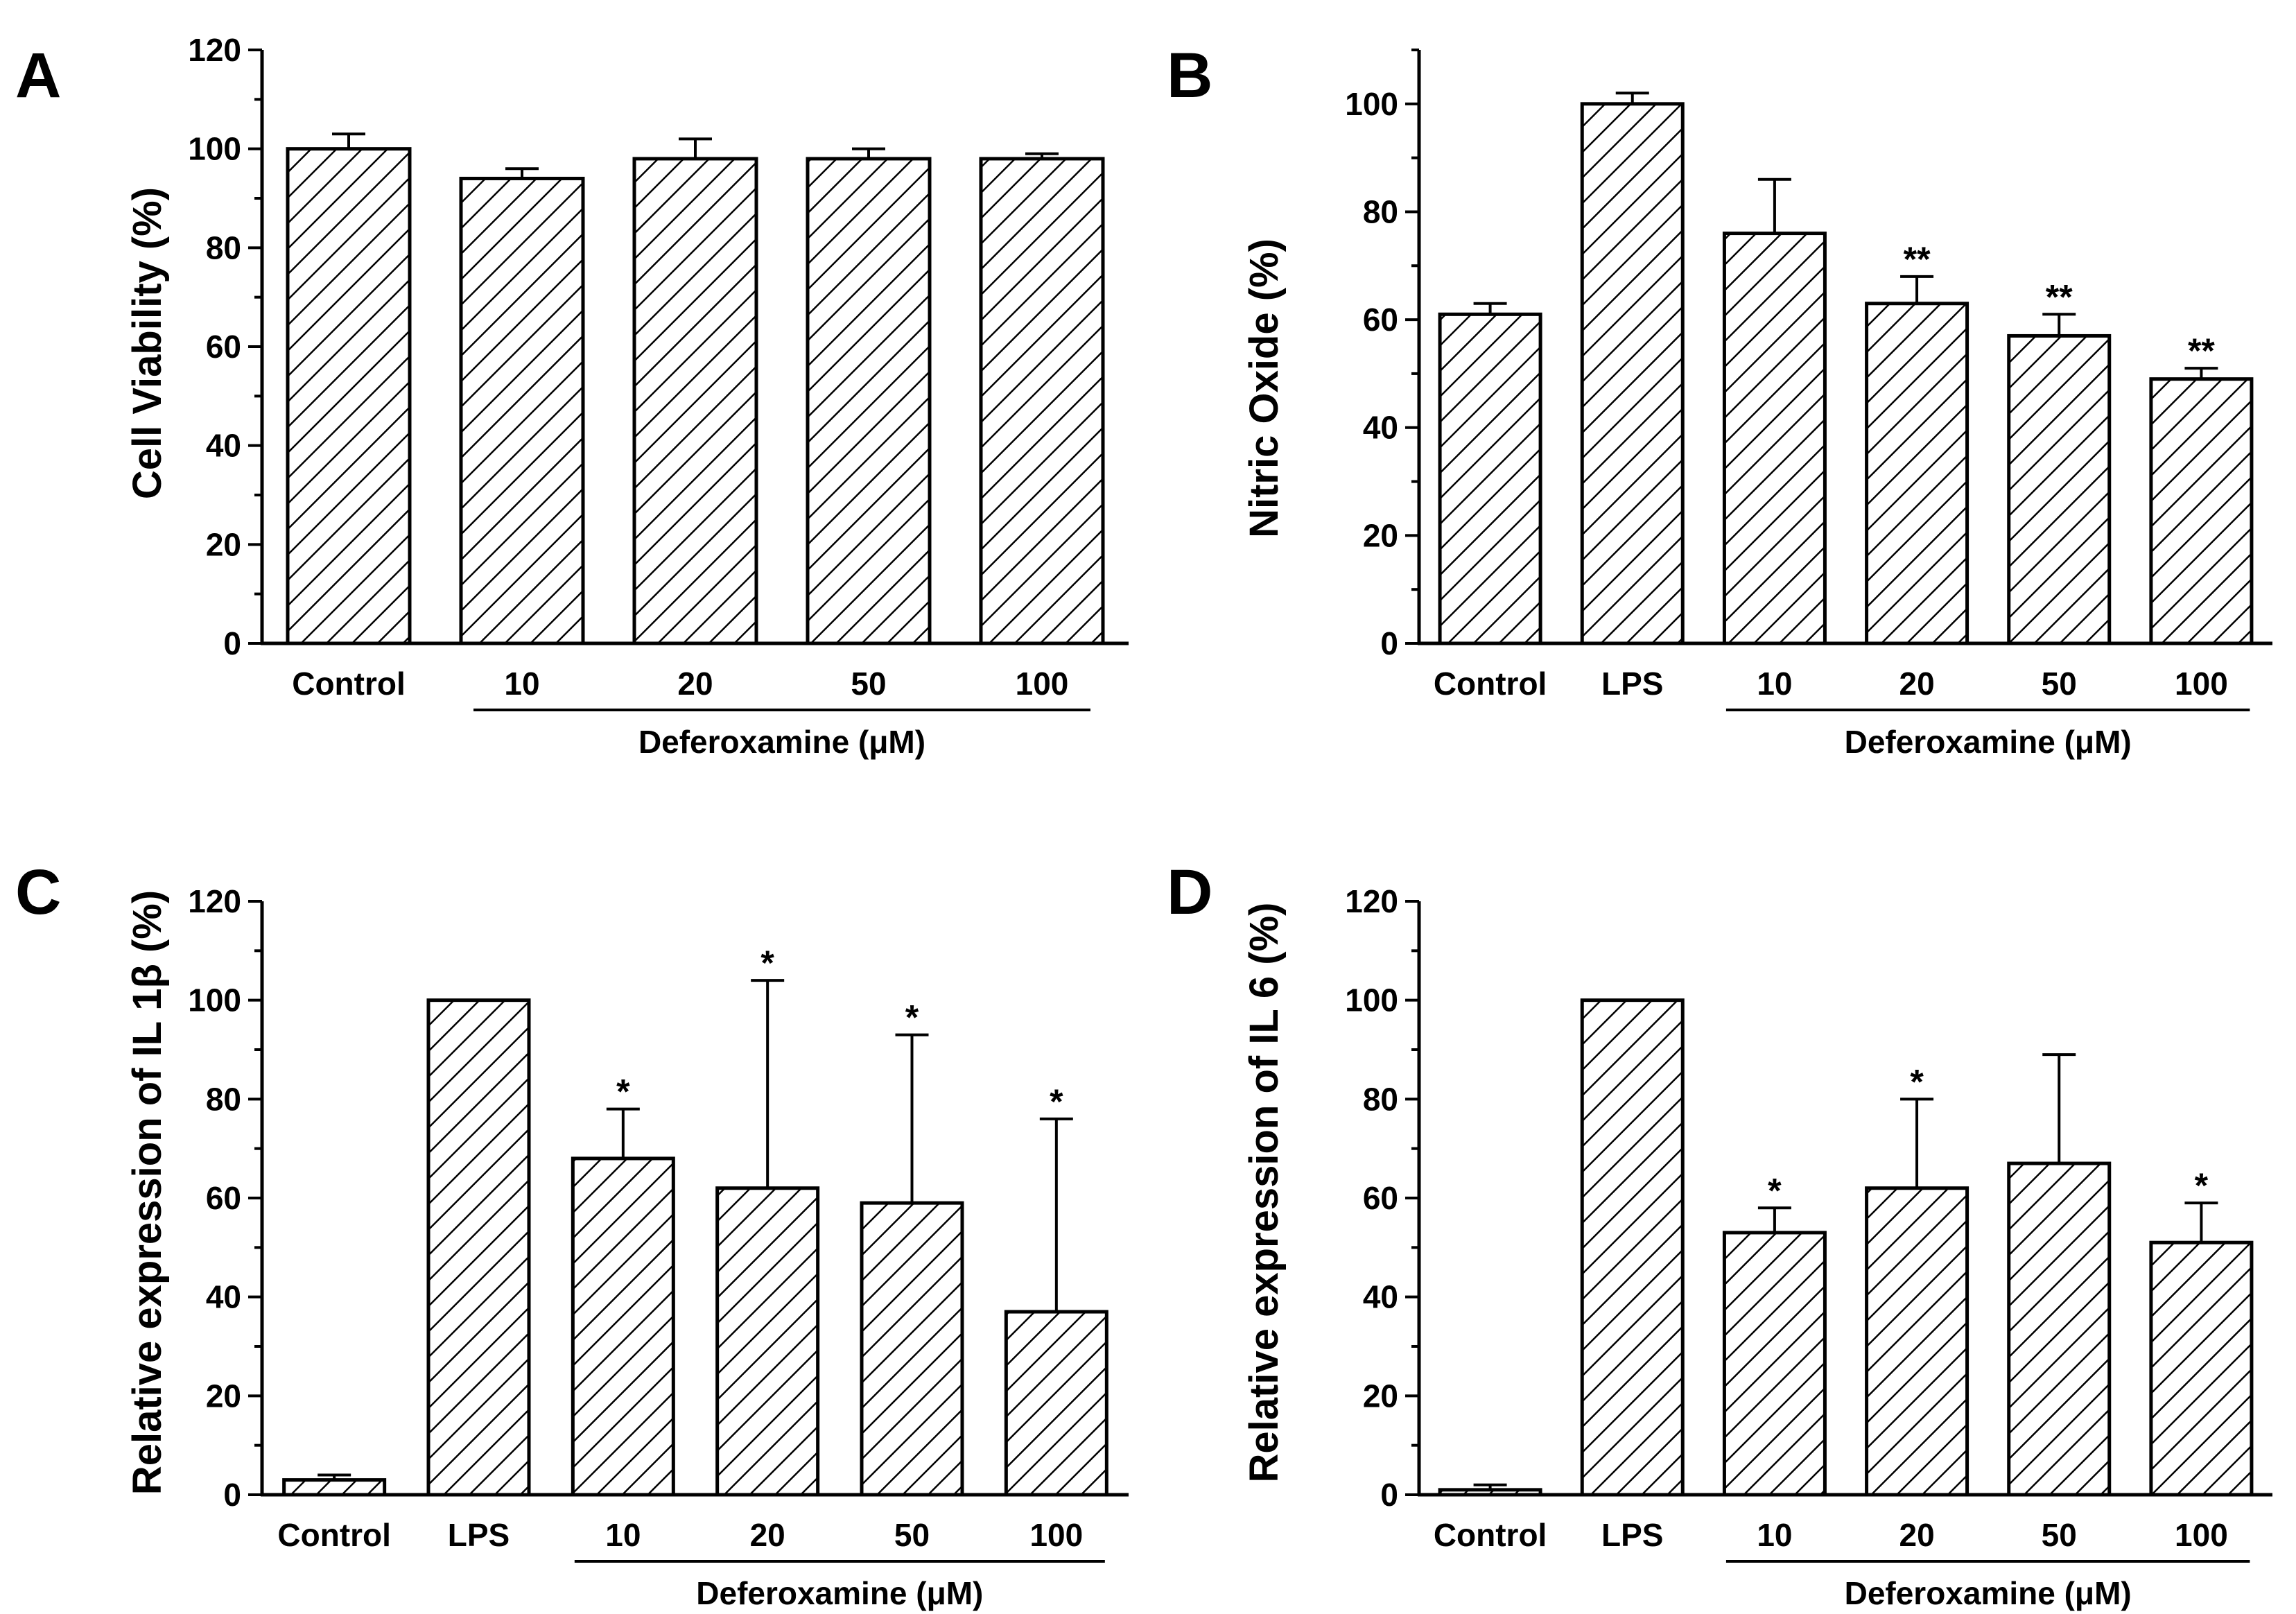 This screenshot has height=1614, width=2296. Describe the element at coordinates (1189, 892) in the screenshot. I see `panel-letter: D` at that location.